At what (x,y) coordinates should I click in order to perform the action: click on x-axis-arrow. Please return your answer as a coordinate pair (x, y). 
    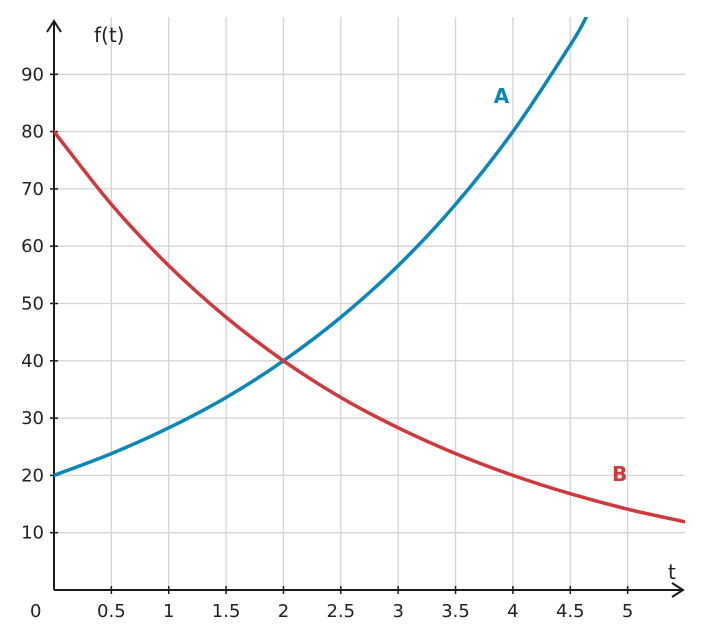
    Looking at the image, I should click on (678, 590).